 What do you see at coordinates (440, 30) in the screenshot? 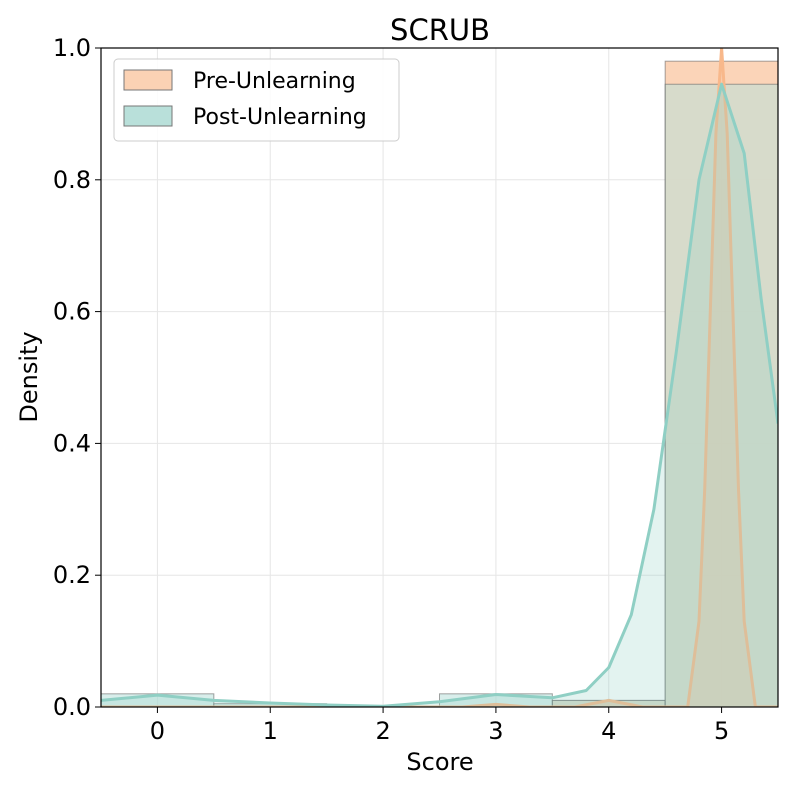
I see `chart-title: SCRUB` at bounding box center [440, 30].